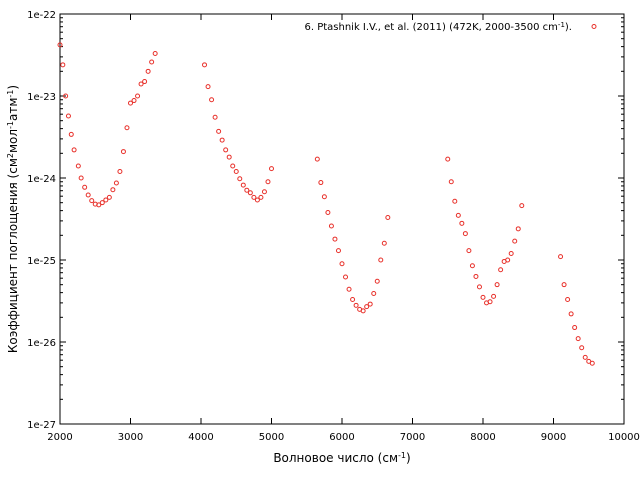 Image resolution: width=640 pixels, height=480 pixels. What do you see at coordinates (341, 458) in the screenshot?
I see `x-axis-title: Волновое число (см-1)` at bounding box center [341, 458].